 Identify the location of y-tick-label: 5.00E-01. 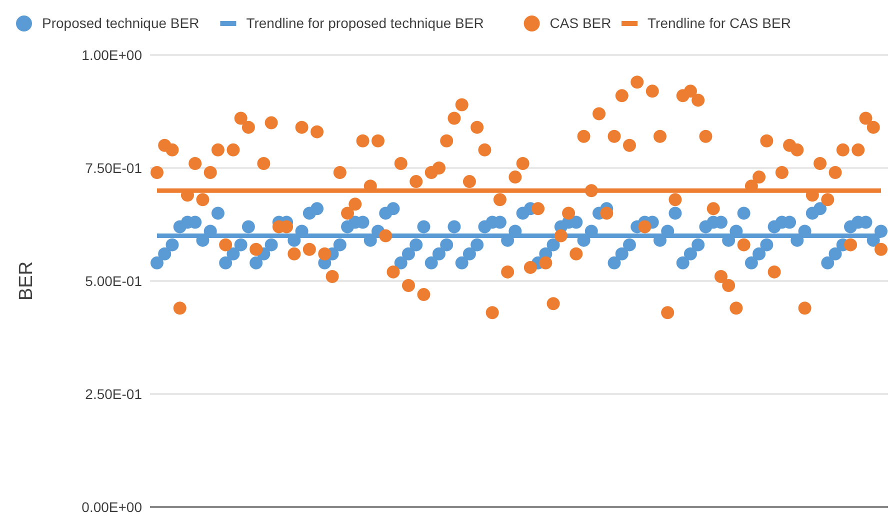
(113, 281).